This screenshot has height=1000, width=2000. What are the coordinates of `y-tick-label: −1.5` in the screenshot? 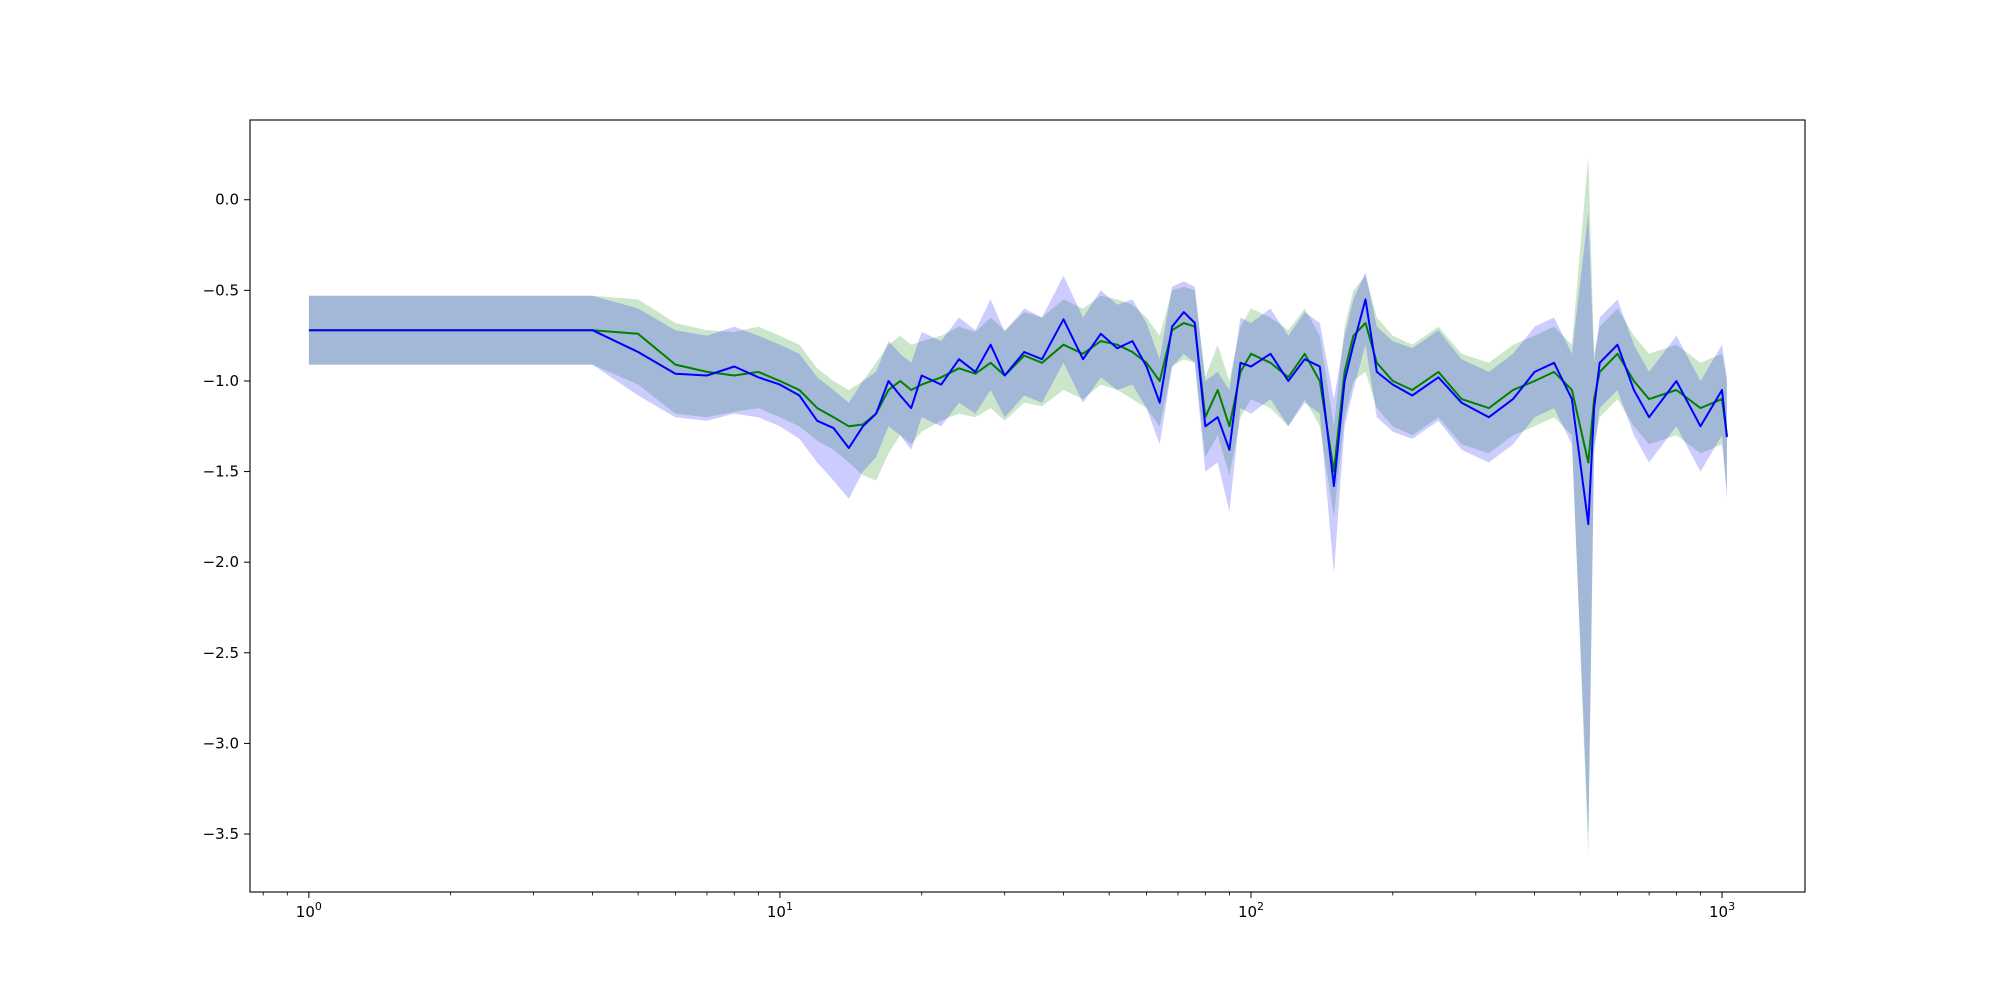 It's located at (221, 472).